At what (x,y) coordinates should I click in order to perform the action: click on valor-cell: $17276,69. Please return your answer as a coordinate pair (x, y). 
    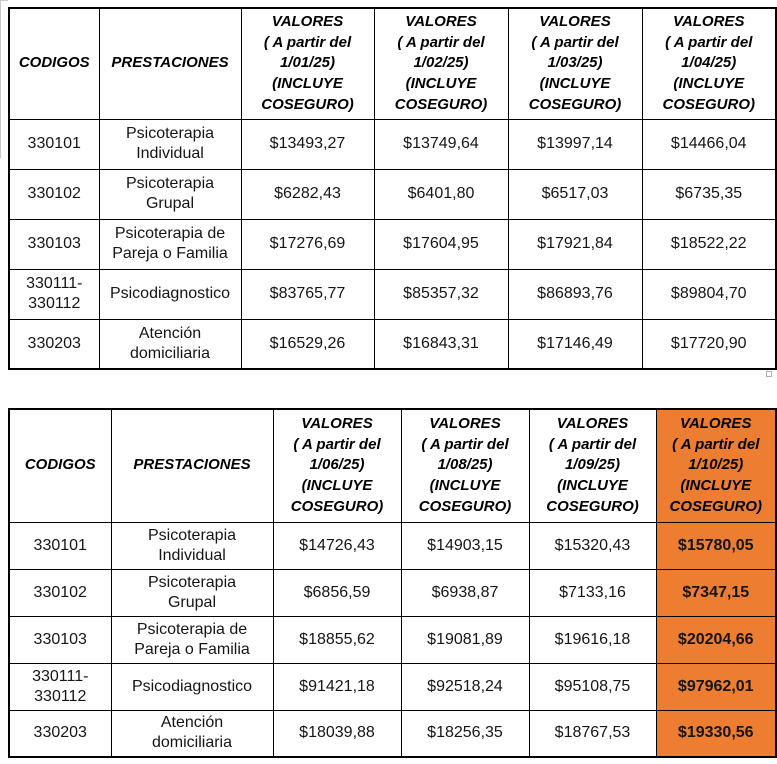
    Looking at the image, I should click on (307, 244).